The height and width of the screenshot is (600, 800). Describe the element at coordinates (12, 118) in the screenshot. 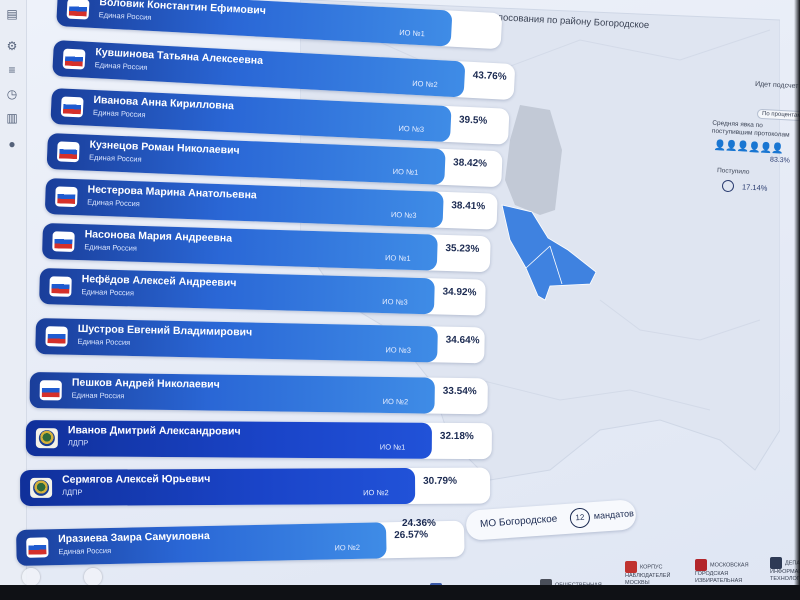

I see `chart-icon: ▥` at that location.